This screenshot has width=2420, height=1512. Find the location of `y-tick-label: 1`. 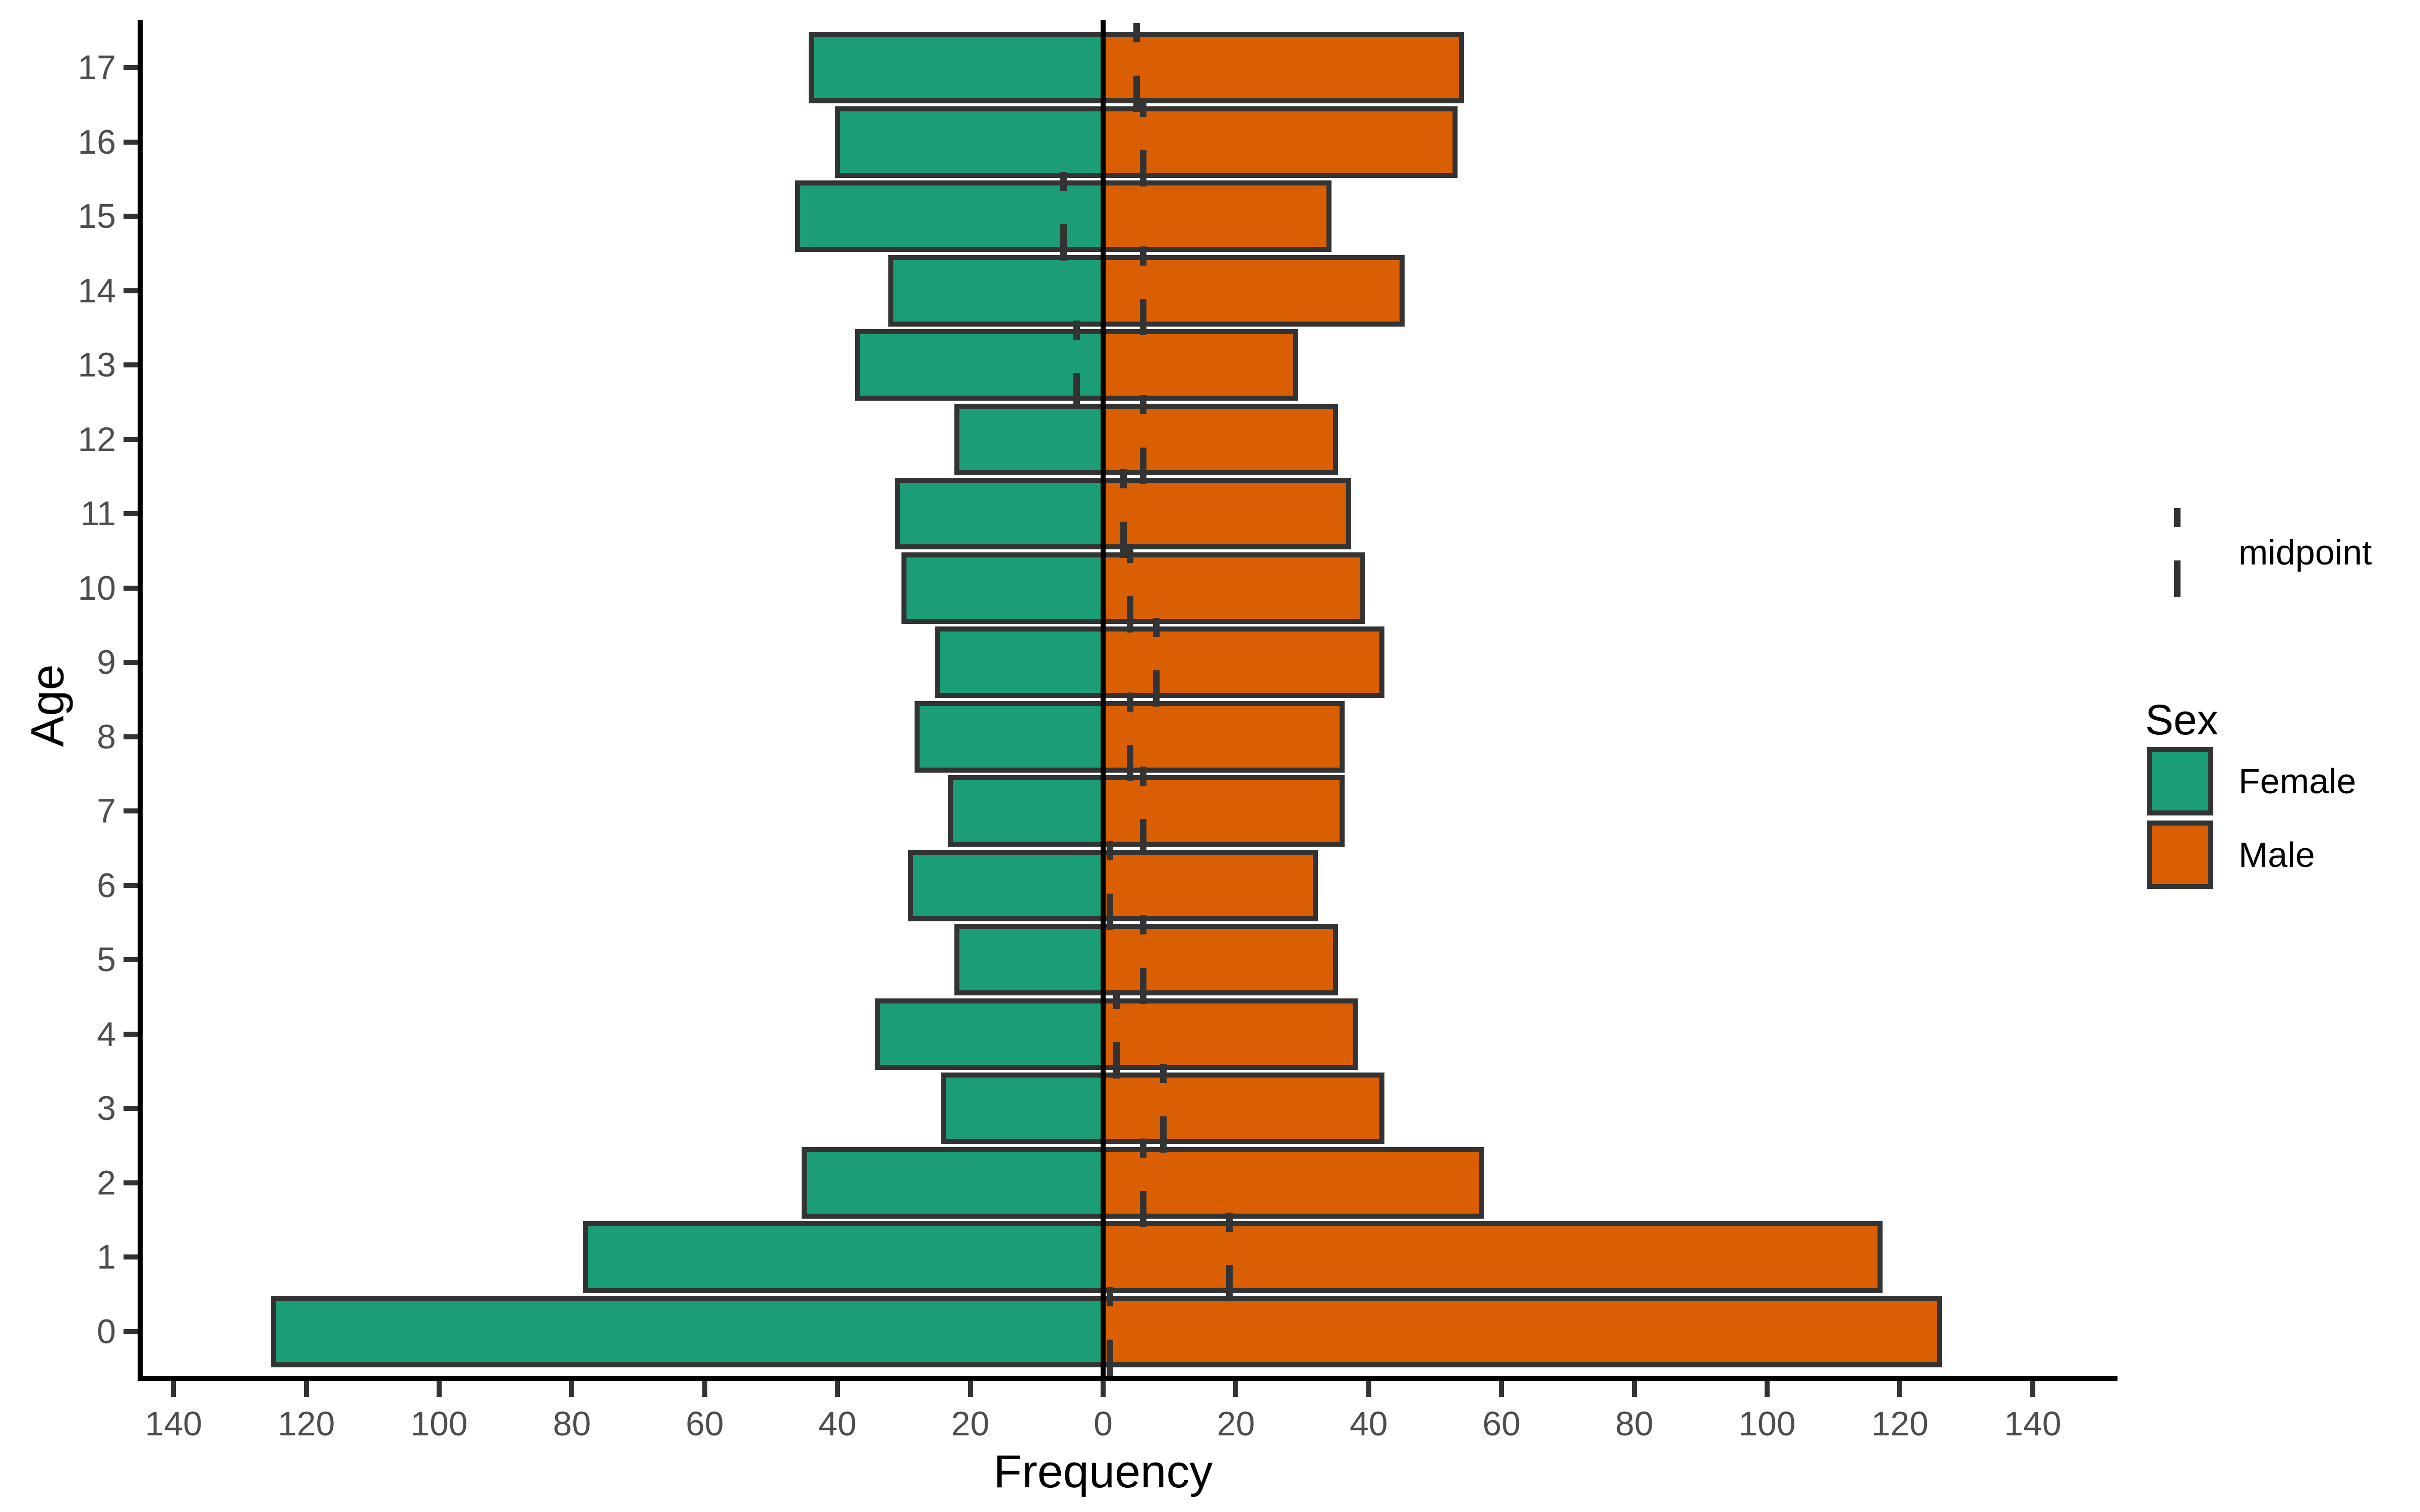

y-tick-label: 1 is located at coordinates (106, 1257).